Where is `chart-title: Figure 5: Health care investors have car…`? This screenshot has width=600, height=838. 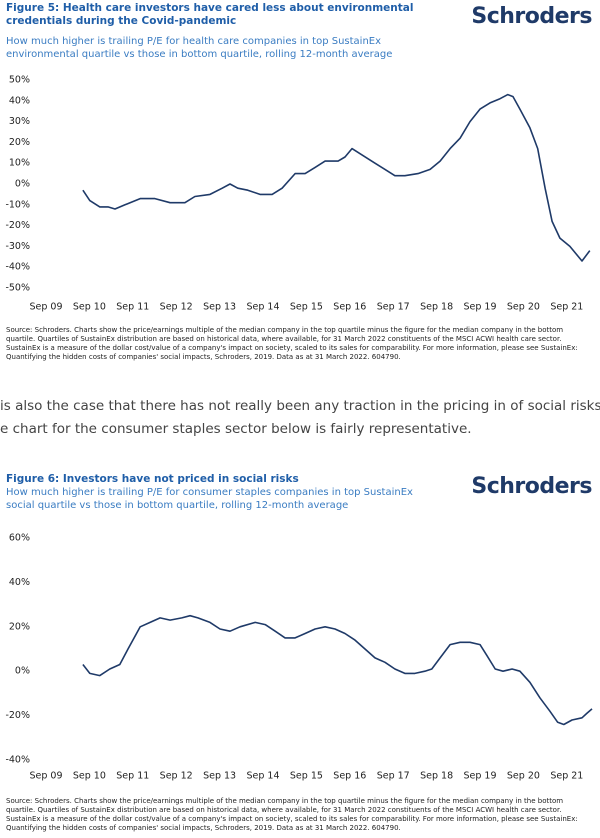
chart-title: Figure 5: Health care investors have car… is located at coordinates (210, 14).